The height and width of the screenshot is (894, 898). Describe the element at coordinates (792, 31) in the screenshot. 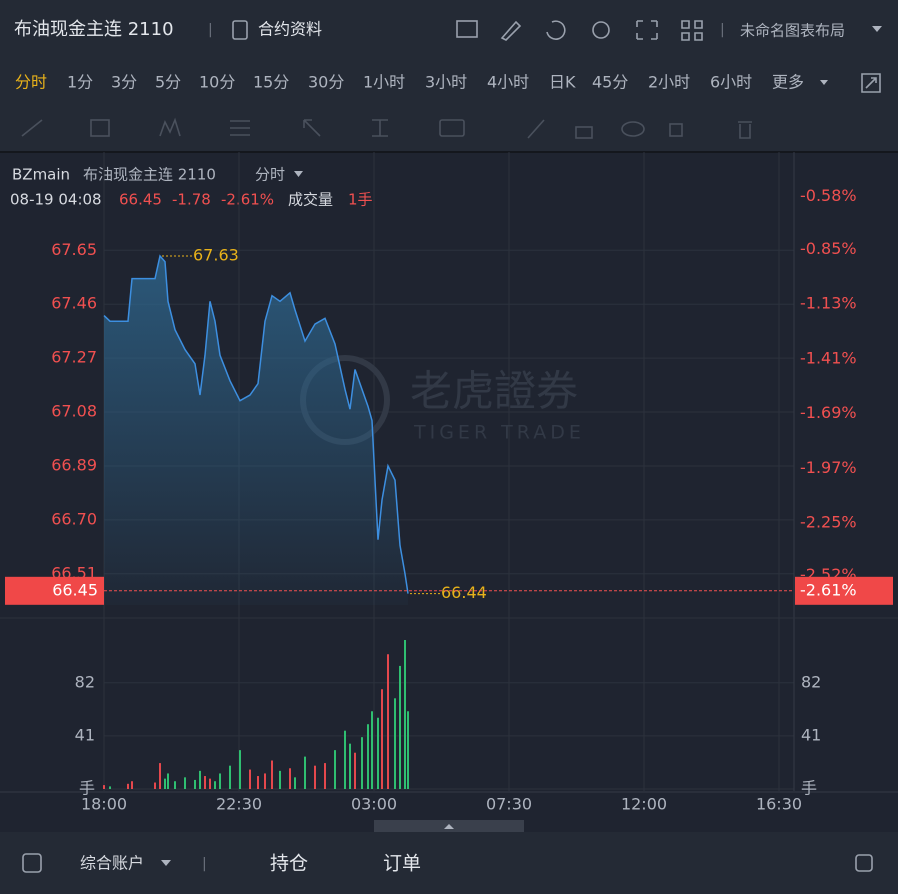

I see `layout-name: 未命名图表布局` at that location.